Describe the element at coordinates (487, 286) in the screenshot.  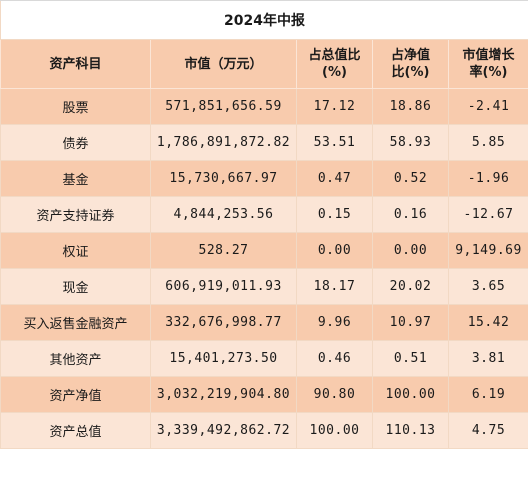
I see `cell-growth-rate: 3.65` at that location.